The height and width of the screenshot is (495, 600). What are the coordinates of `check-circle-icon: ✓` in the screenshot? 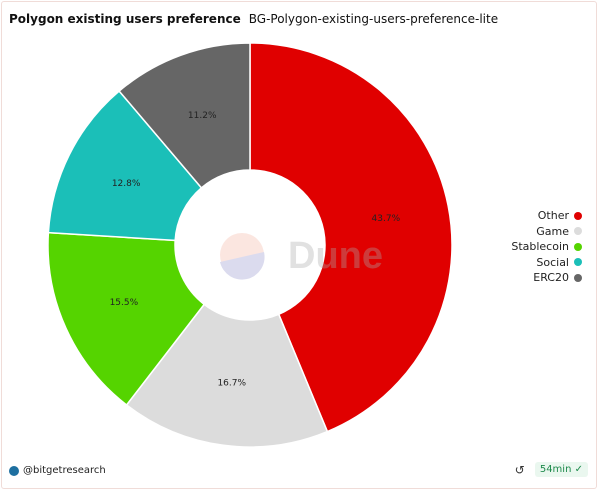 It's located at (578, 469).